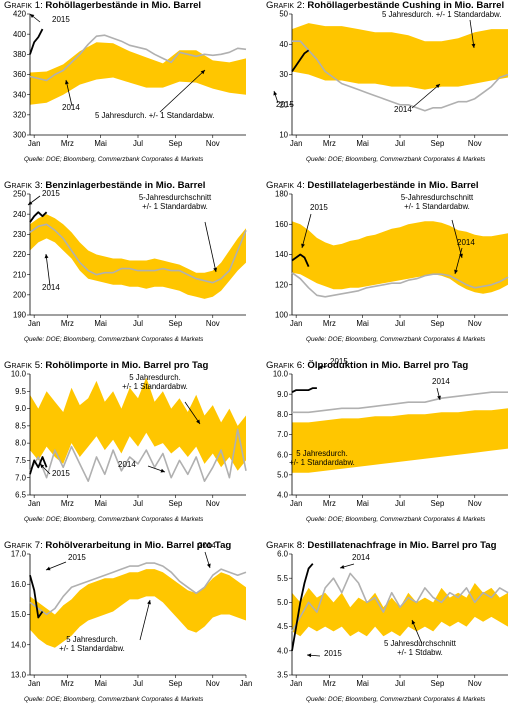 Image resolution: width=523 pixels, height=720 pixels. Describe the element at coordinates (19, 374) in the screenshot. I see `y-tick-label: 10.0` at that location.